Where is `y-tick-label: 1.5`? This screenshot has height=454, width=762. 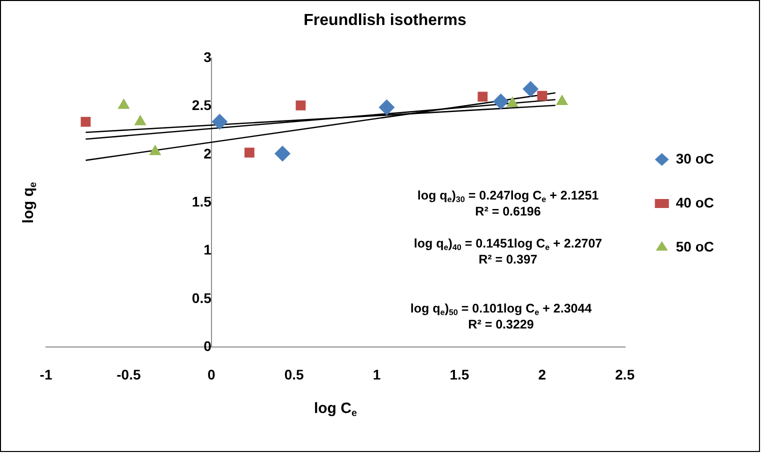 y-tick-label: 1.5 is located at coordinates (202, 202).